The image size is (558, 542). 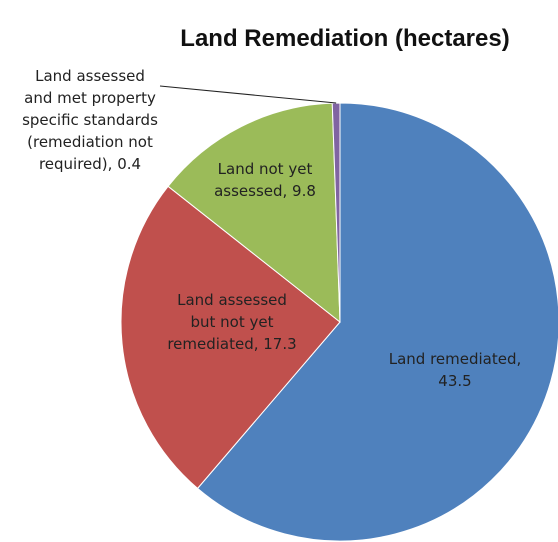 I want to click on leader-line, so click(x=248, y=94).